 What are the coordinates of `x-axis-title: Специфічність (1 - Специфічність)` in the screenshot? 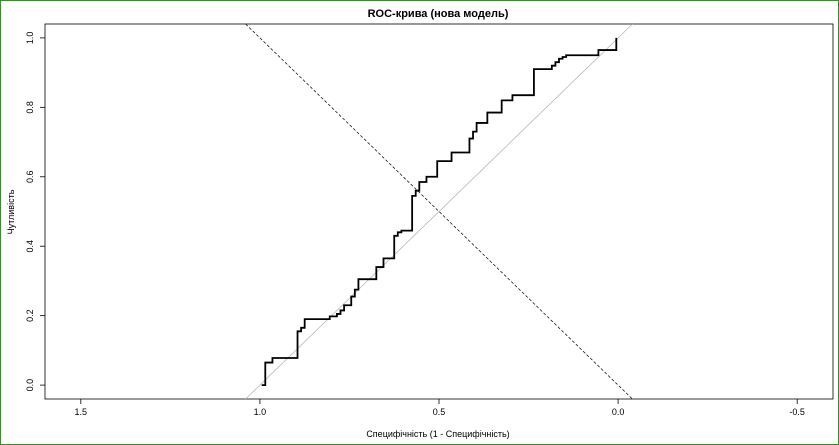 It's located at (437, 434).